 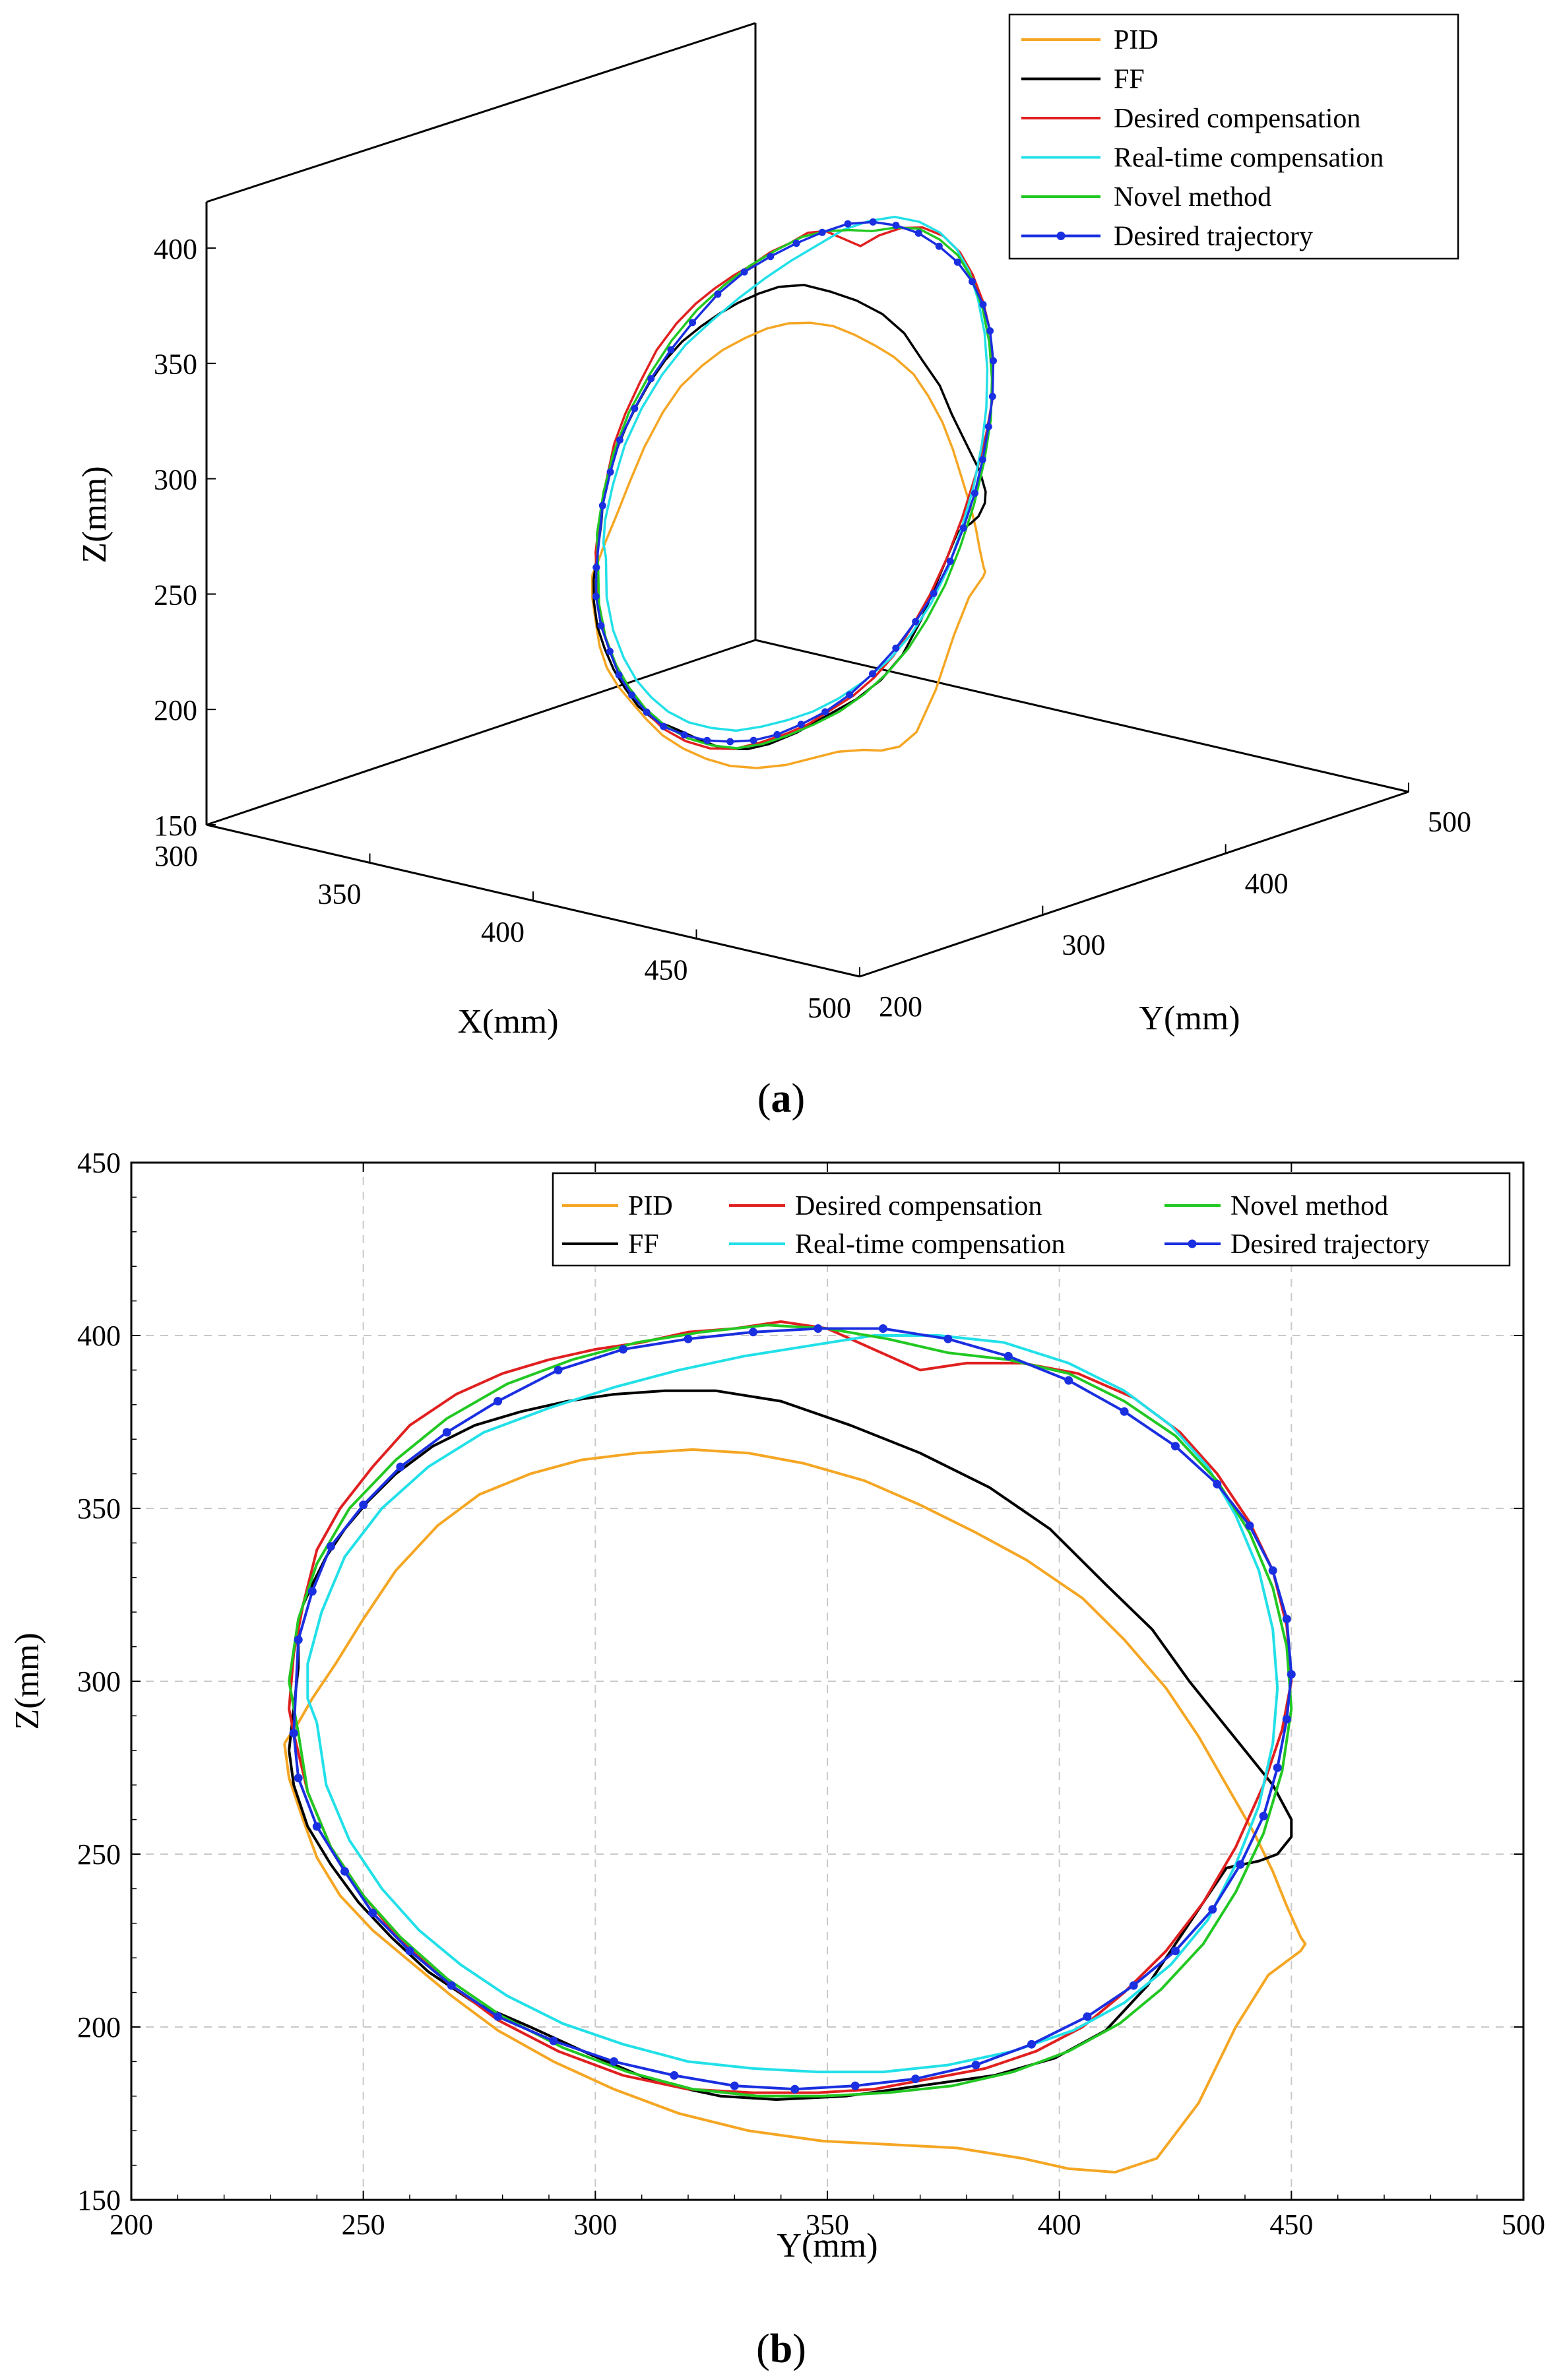 I want to click on panel-b-y-tick-label: 400, so click(x=99, y=1336).